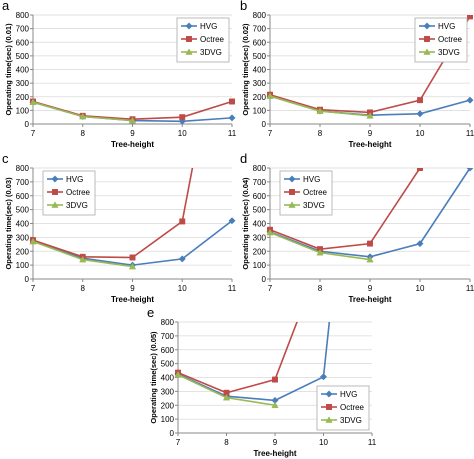  Describe the element at coordinates (8, 69) in the screenshot. I see `y-axis-label: Operating time(sec) (0.01)` at that location.